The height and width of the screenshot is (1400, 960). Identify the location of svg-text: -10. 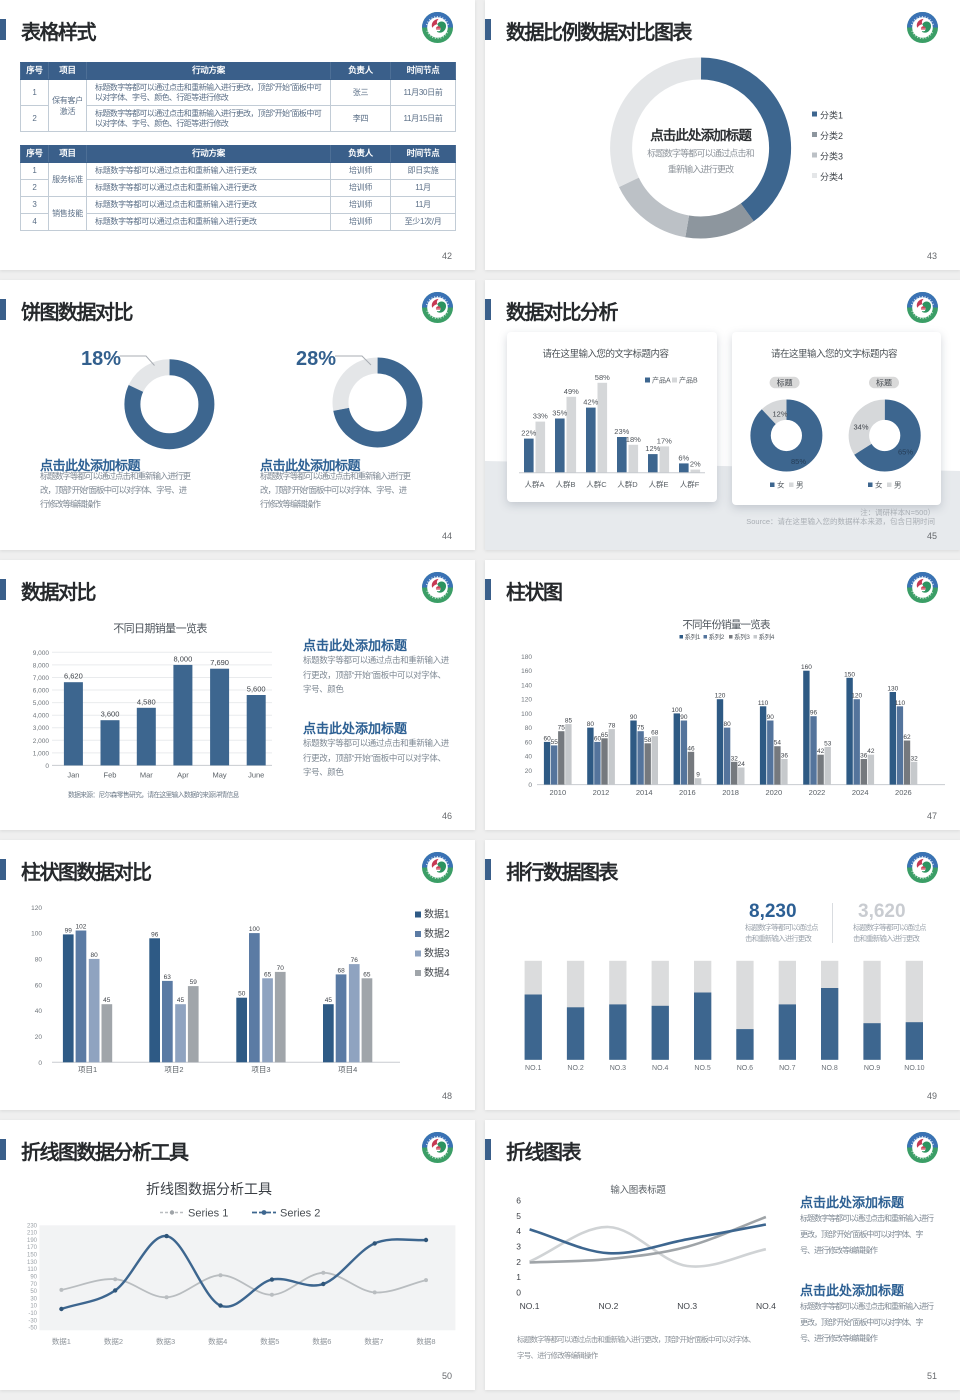
(32, 1314).